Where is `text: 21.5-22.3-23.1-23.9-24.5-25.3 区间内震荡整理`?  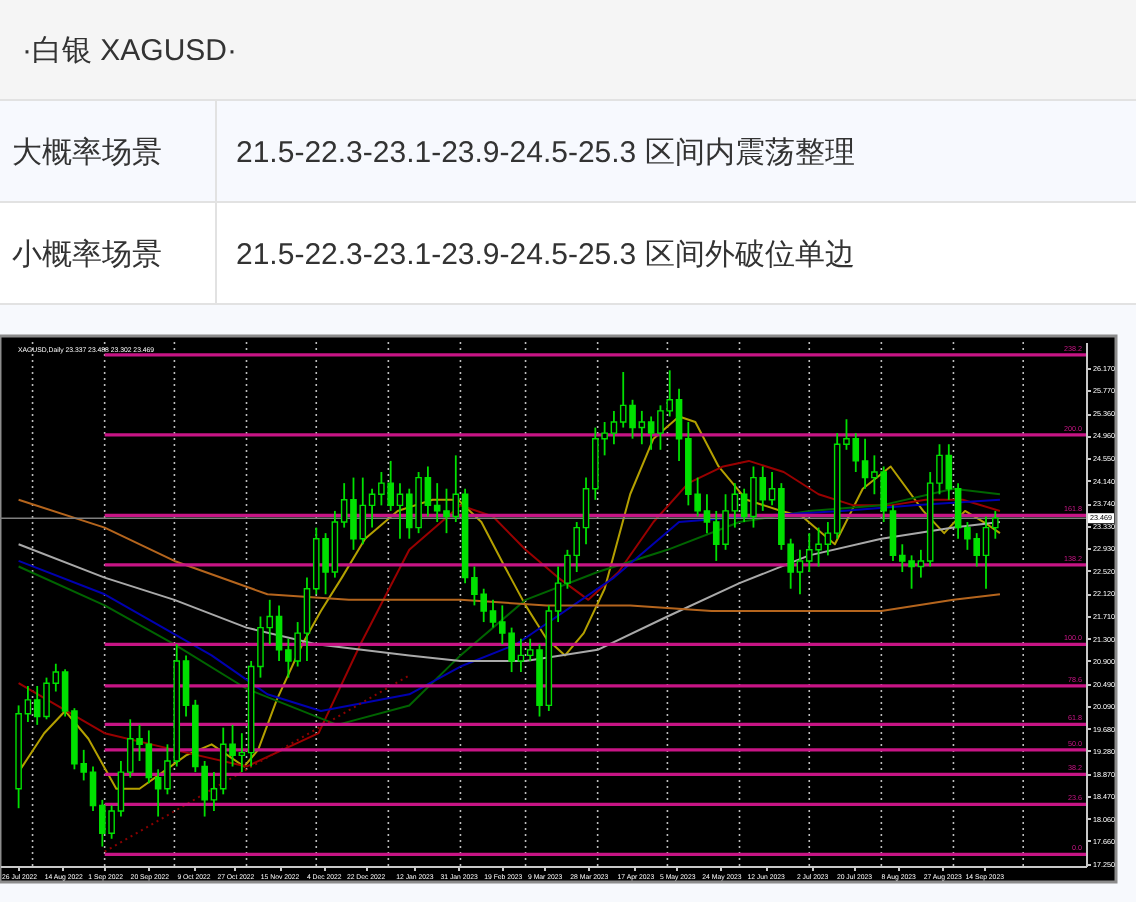 text: 21.5-22.3-23.1-23.9-24.5-25.3 区间内震荡整理 is located at coordinates (545, 153).